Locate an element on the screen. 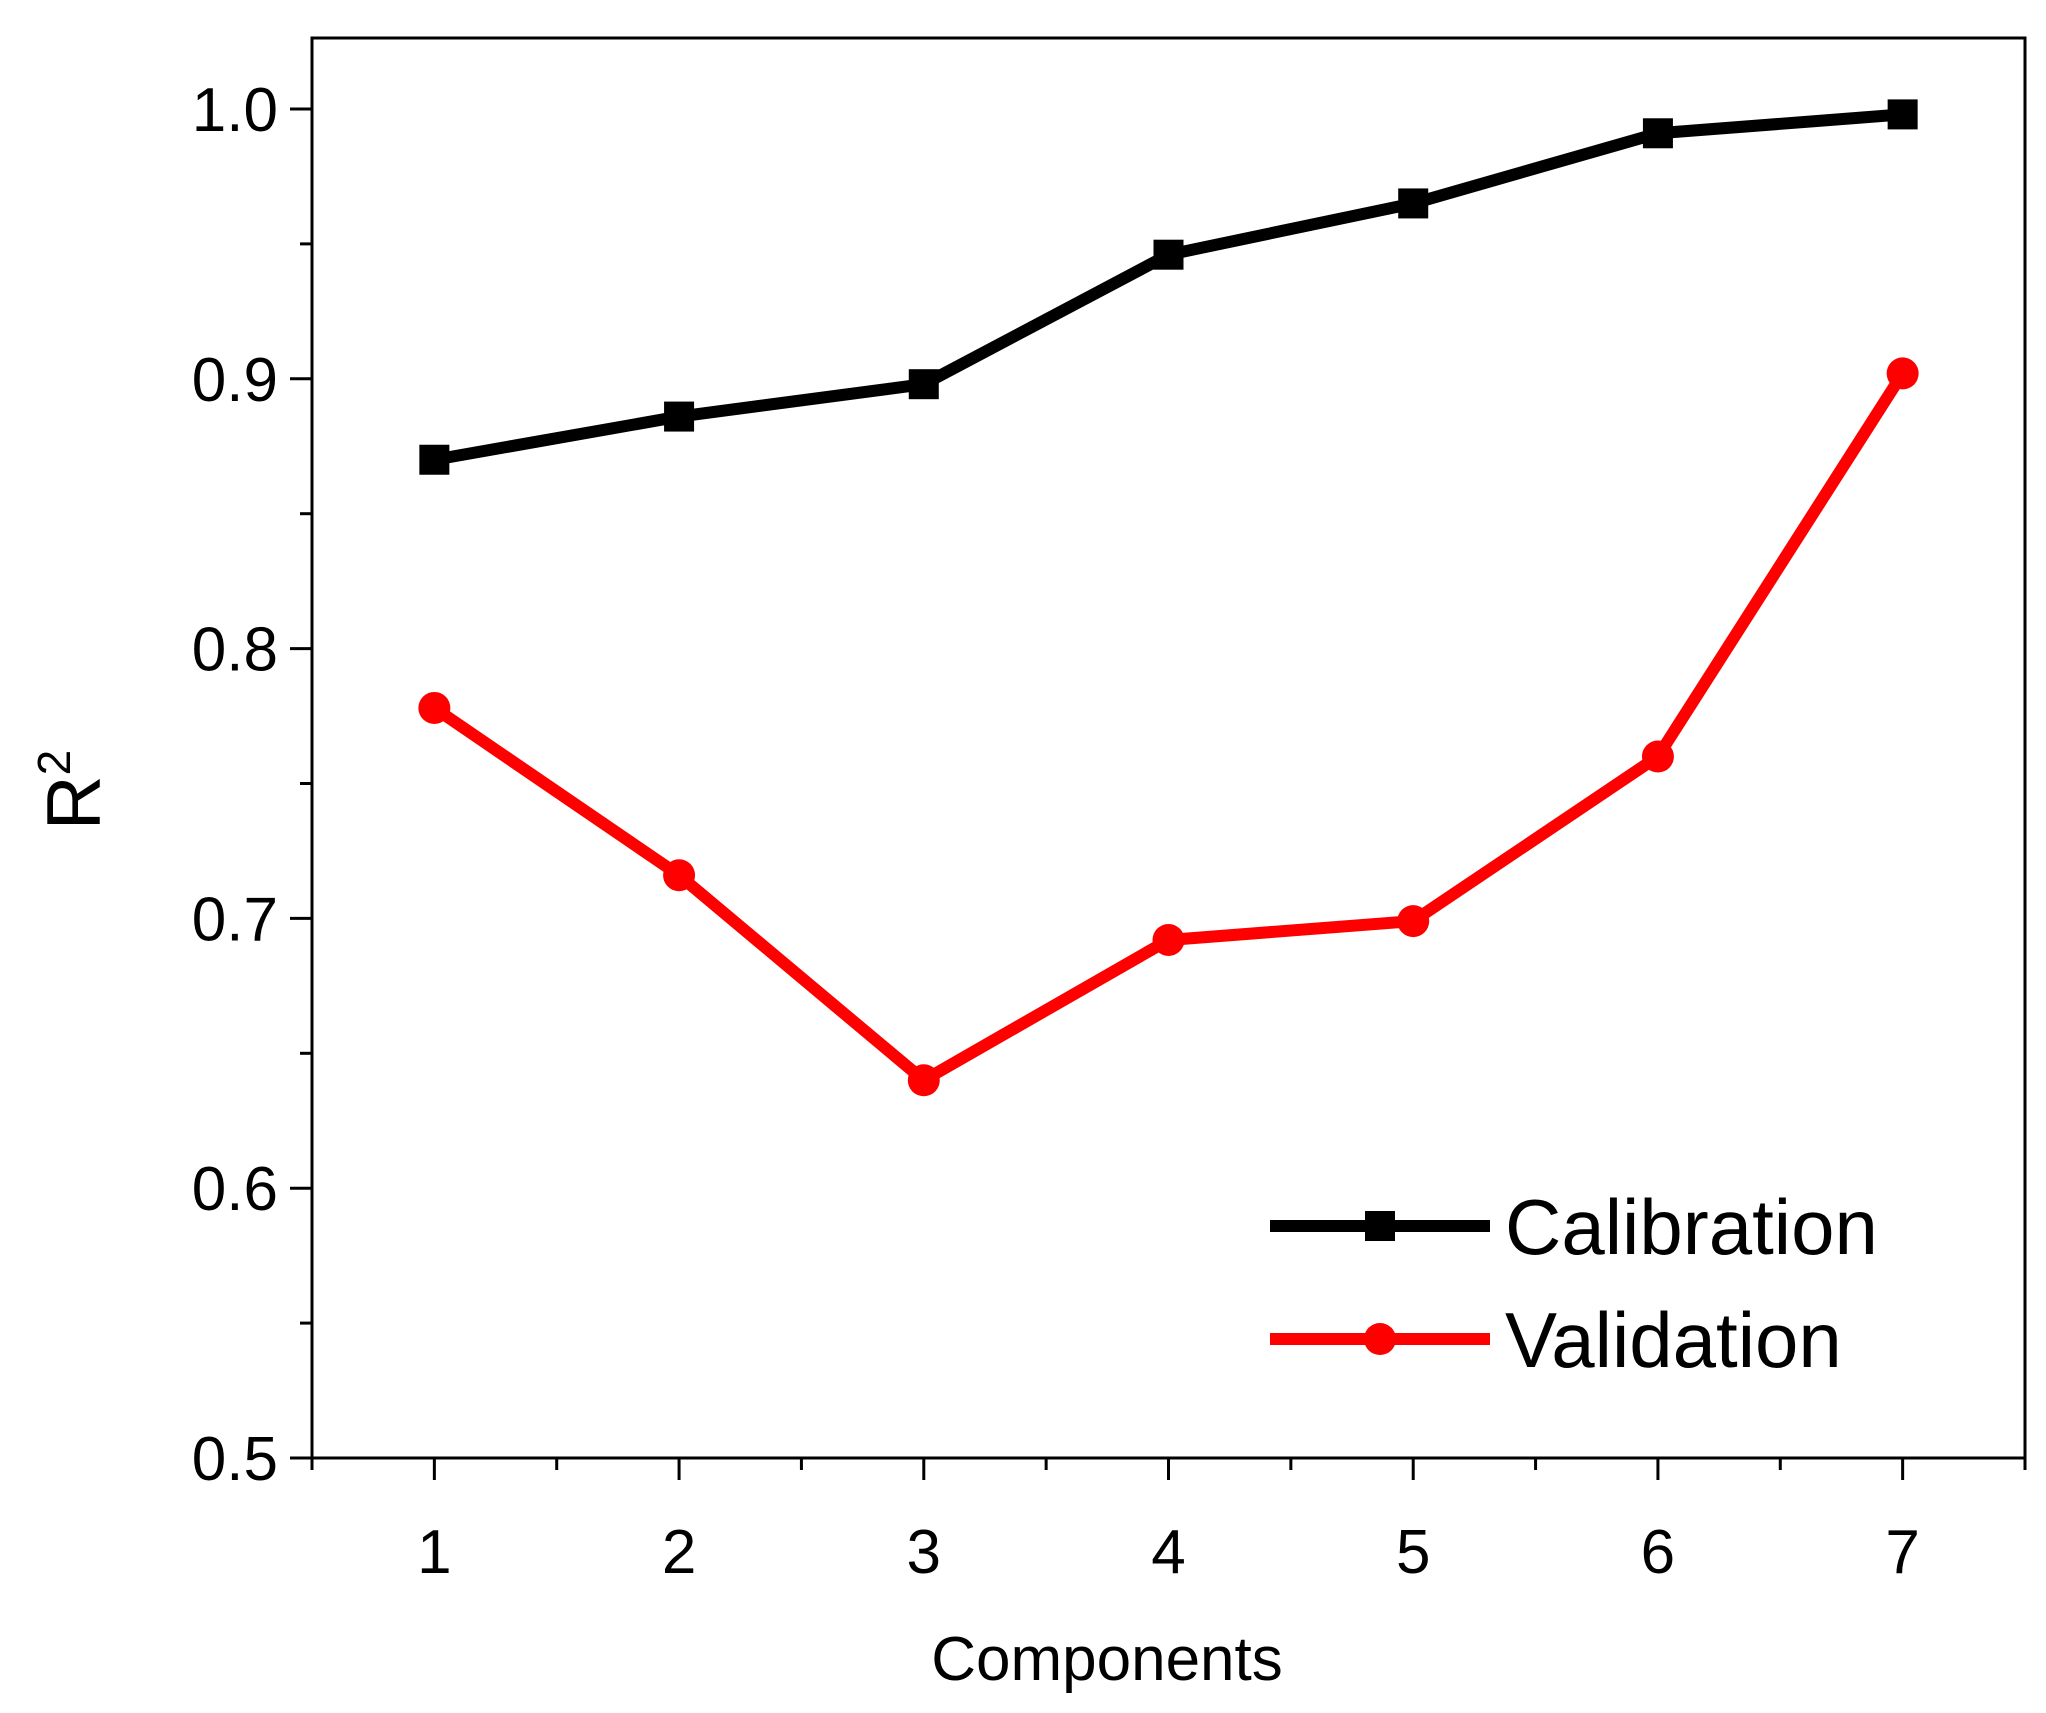 This screenshot has width=2046, height=1713. y-tick-label: 0.8 is located at coordinates (235, 650).